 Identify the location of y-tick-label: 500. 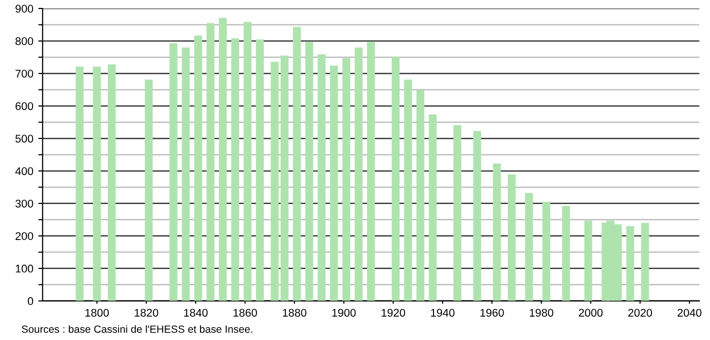
(24, 138).